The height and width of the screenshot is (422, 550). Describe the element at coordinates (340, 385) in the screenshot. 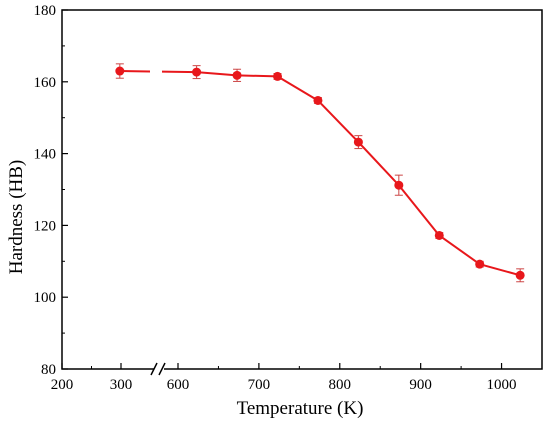

I see `x-tick-label: 800` at that location.